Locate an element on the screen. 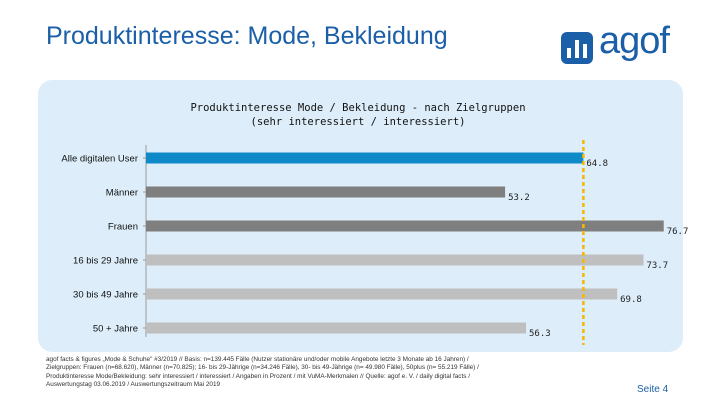 This screenshot has width=720, height=405. value-label: 76.7 is located at coordinates (678, 232).